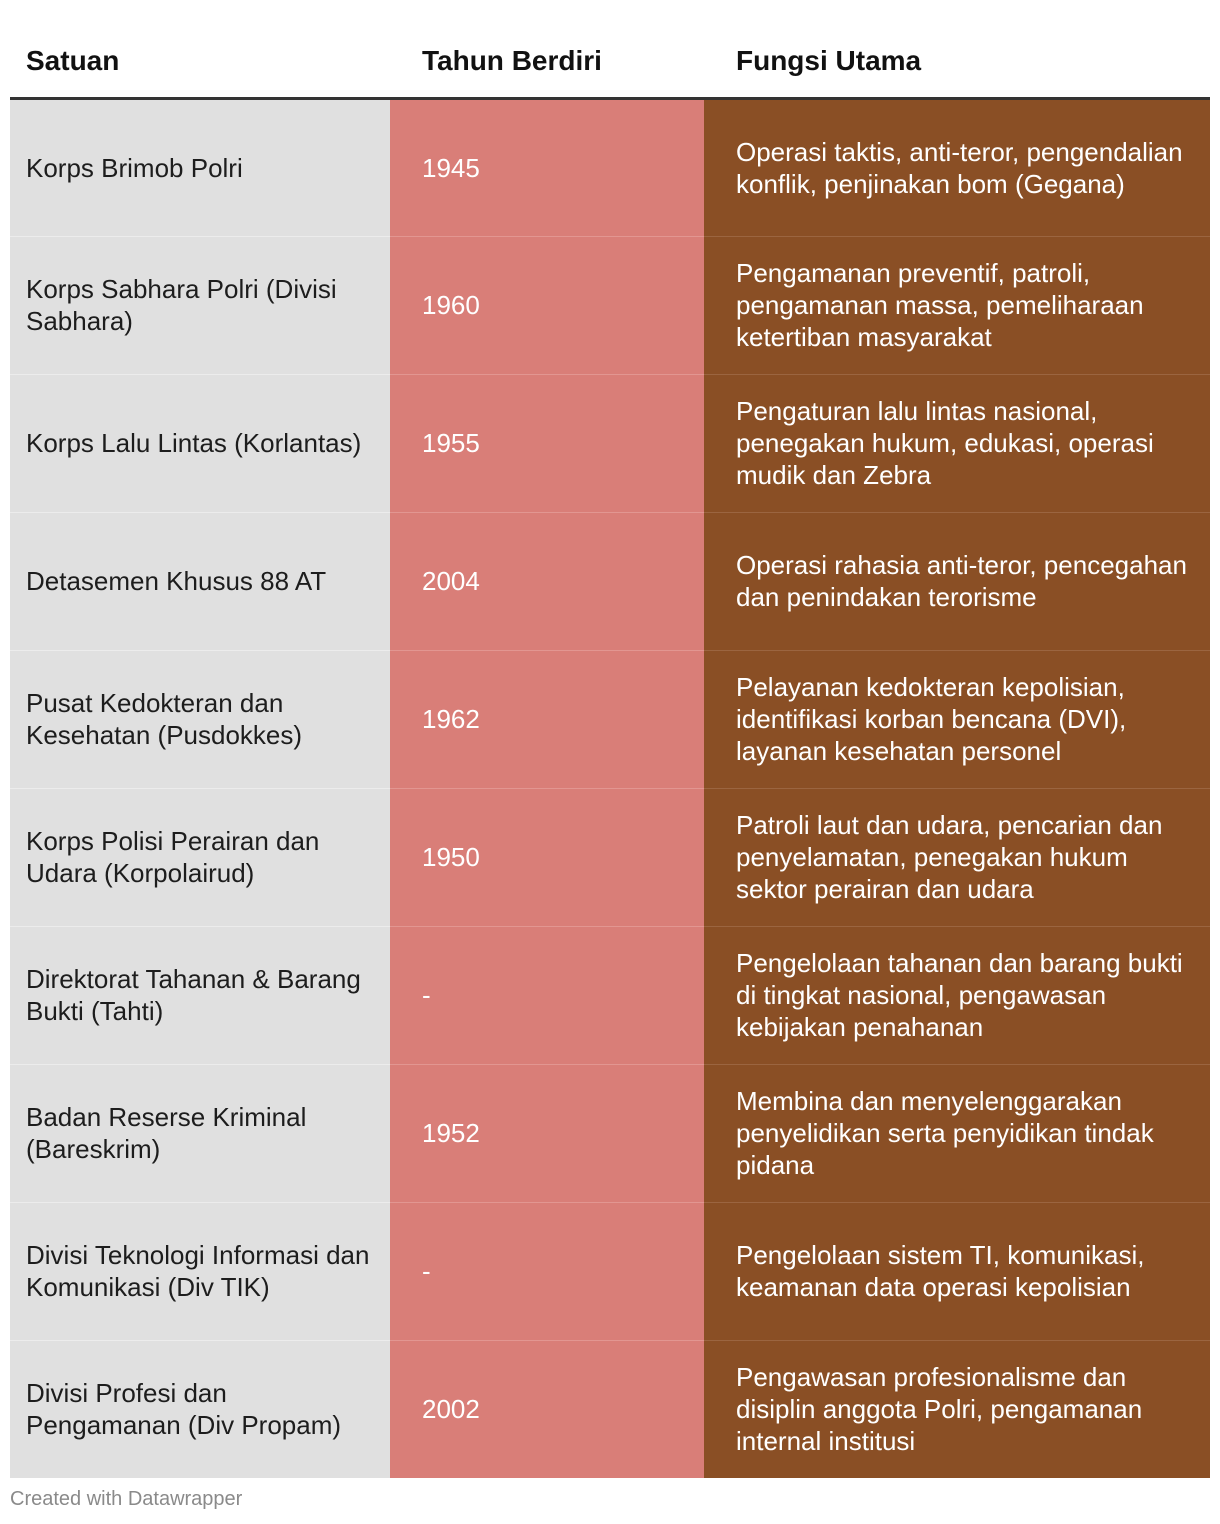  What do you see at coordinates (547, 305) in the screenshot?
I see `cell-tahun-berdiri: 1960` at bounding box center [547, 305].